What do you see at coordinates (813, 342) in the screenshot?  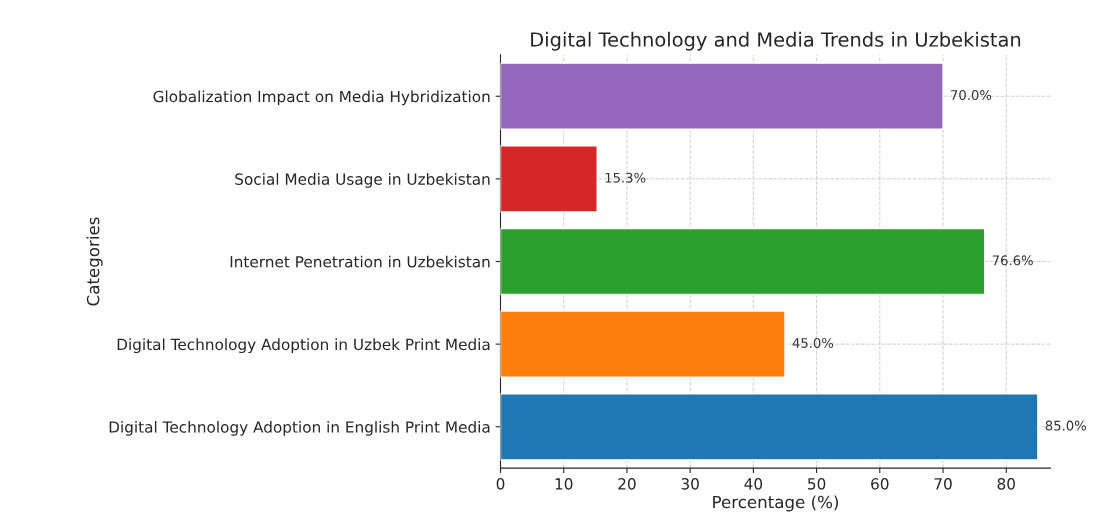 I see `data-label: 45.0%` at bounding box center [813, 342].